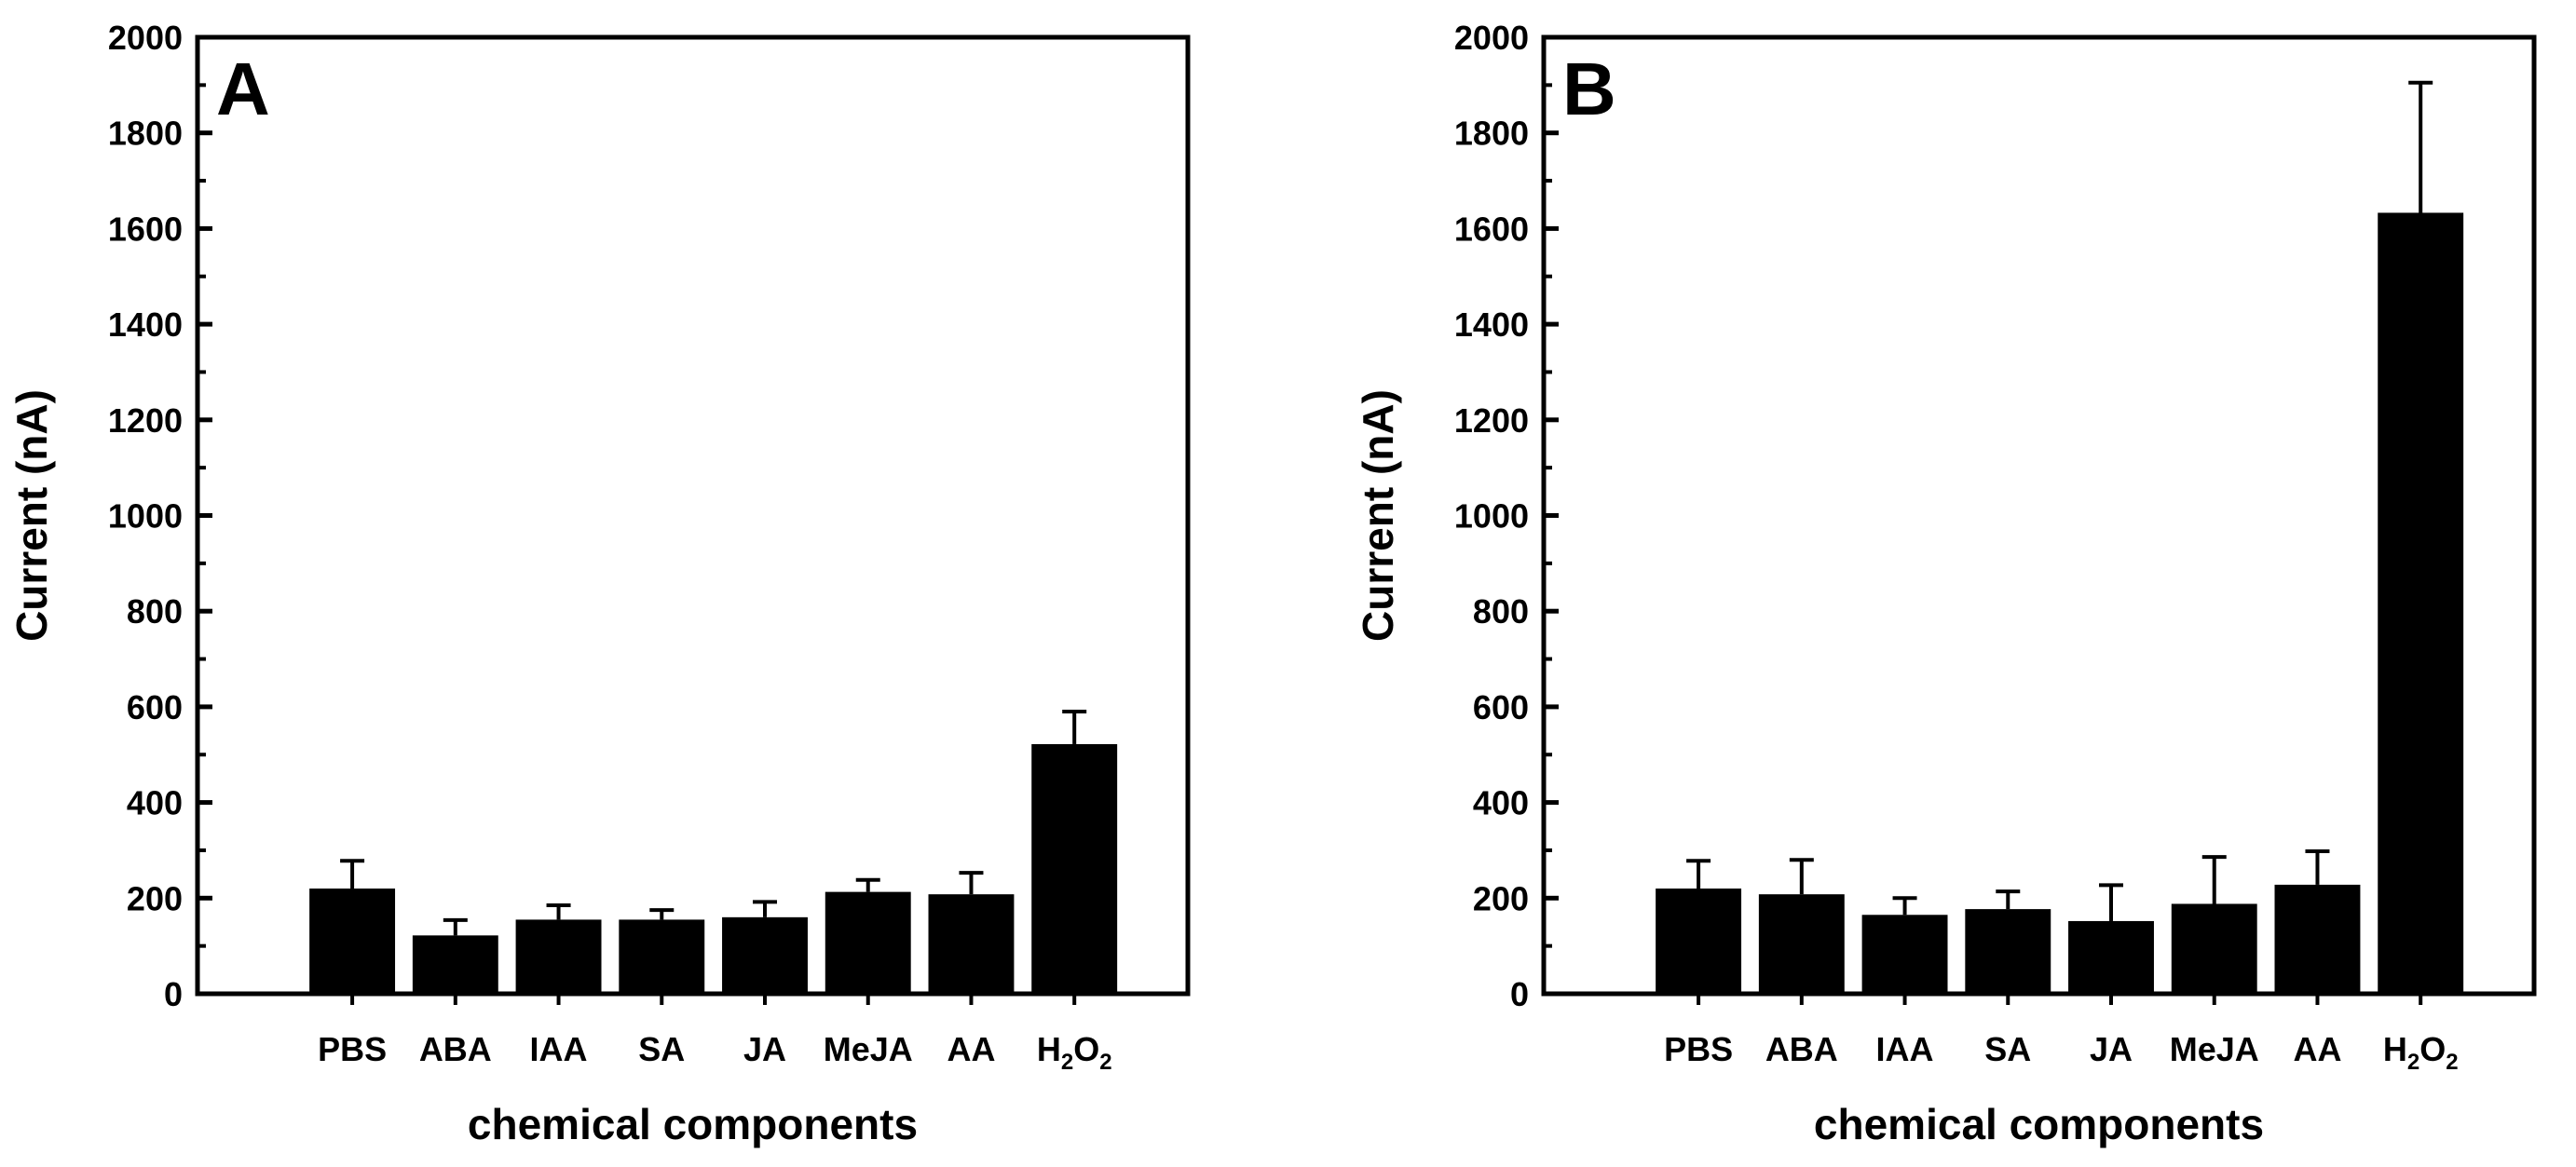 The image size is (2576, 1167). I want to click on panel-label: A, so click(243, 88).